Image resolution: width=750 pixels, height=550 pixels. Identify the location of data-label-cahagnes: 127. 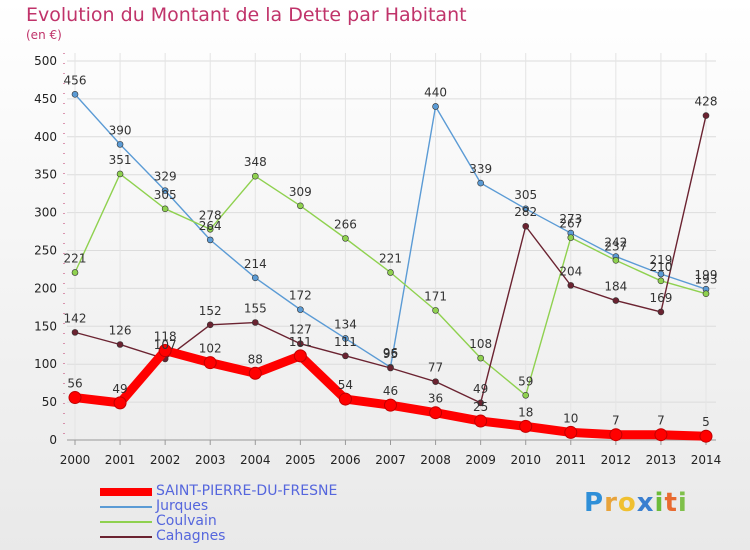
(300, 330).